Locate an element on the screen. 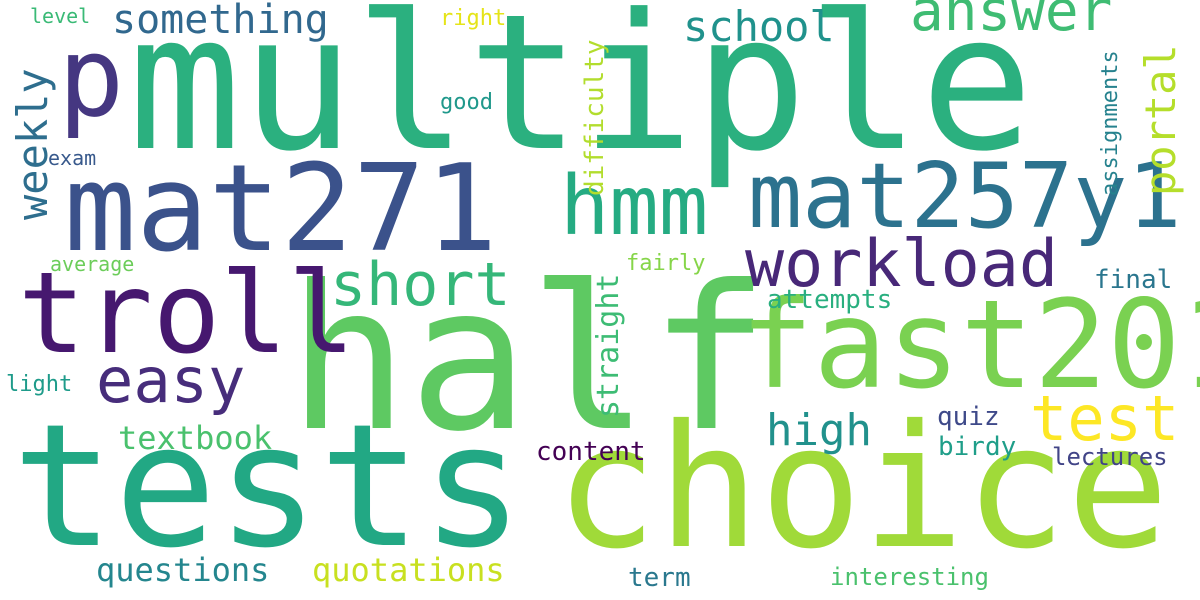 The height and width of the screenshot is (600, 1200). word-interesting: interesting is located at coordinates (909, 577).